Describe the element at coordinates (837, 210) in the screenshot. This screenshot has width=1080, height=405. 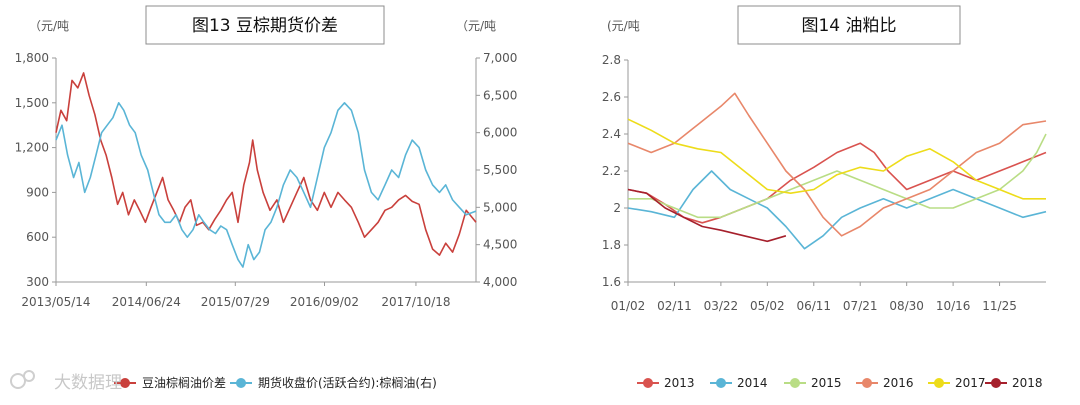
I see `series-line-2014` at that location.